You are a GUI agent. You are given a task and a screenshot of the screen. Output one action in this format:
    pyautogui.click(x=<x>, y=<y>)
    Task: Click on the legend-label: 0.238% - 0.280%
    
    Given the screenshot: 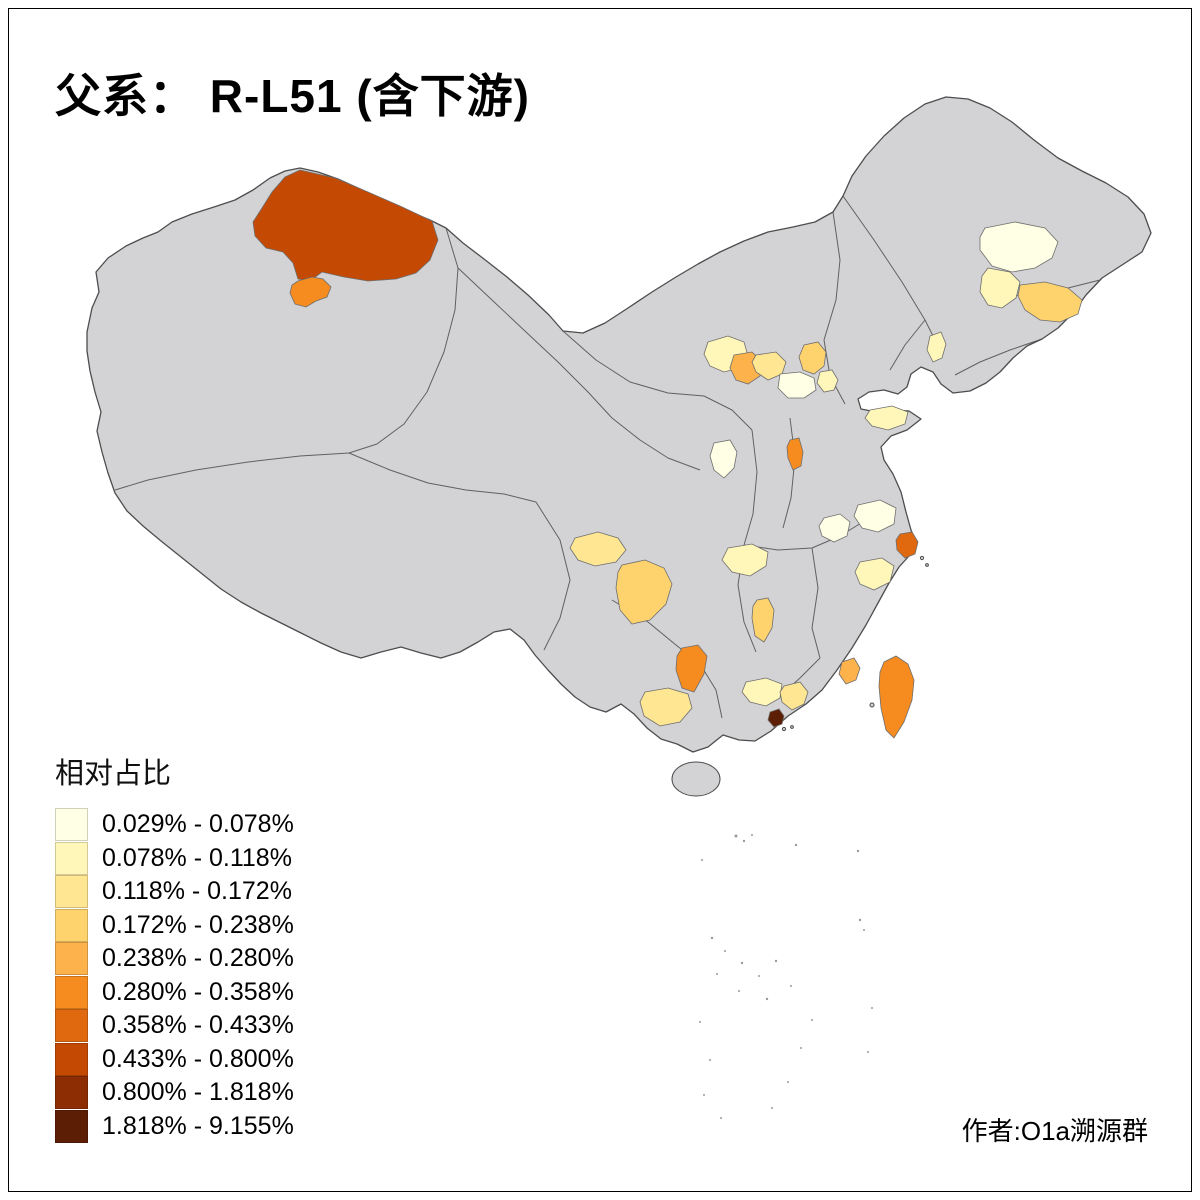 What is the action you would take?
    pyautogui.click(x=198, y=958)
    